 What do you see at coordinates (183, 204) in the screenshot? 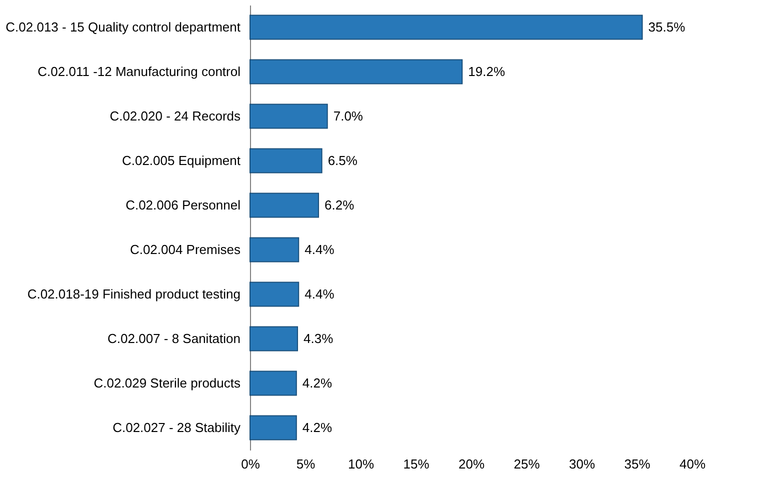
I see `y-tick-label: C.02.006 Personnel` at bounding box center [183, 204].